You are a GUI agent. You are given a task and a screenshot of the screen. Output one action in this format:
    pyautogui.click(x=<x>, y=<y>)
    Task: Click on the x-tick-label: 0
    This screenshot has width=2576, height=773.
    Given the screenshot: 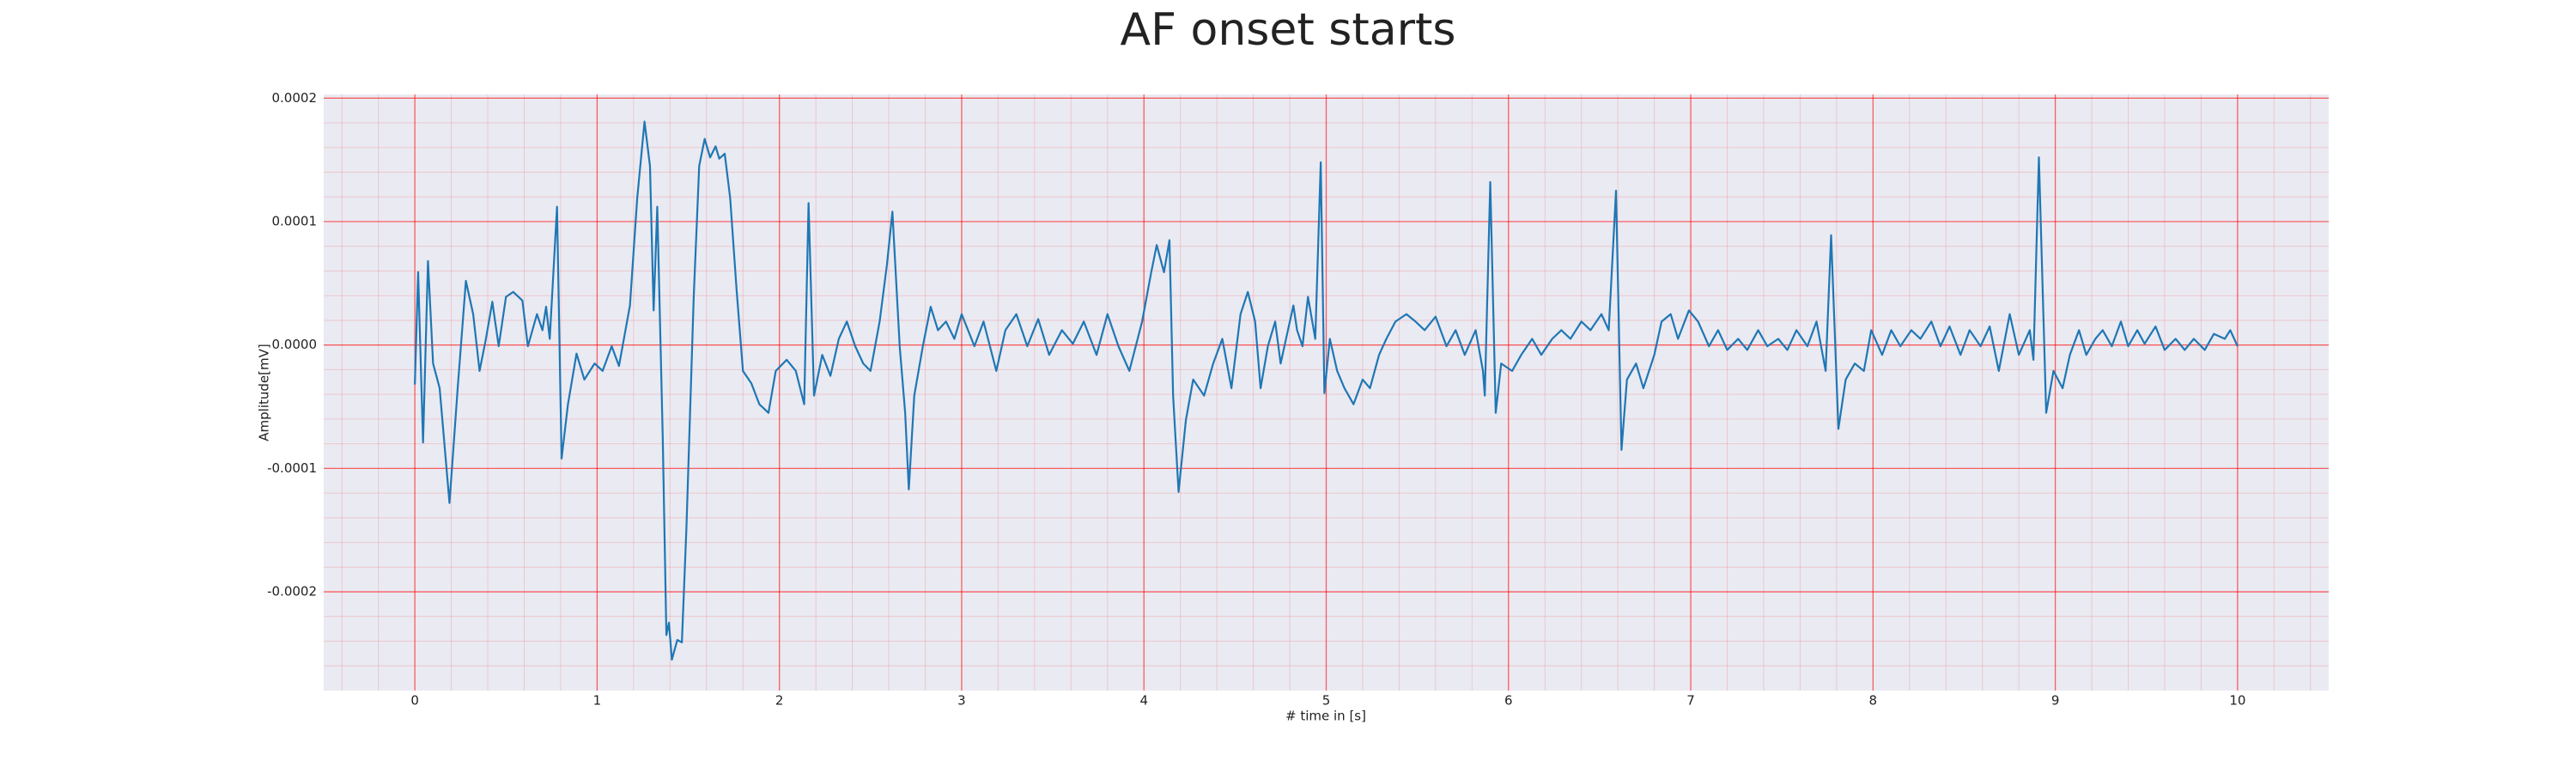 What is the action you would take?
    pyautogui.click(x=414, y=701)
    